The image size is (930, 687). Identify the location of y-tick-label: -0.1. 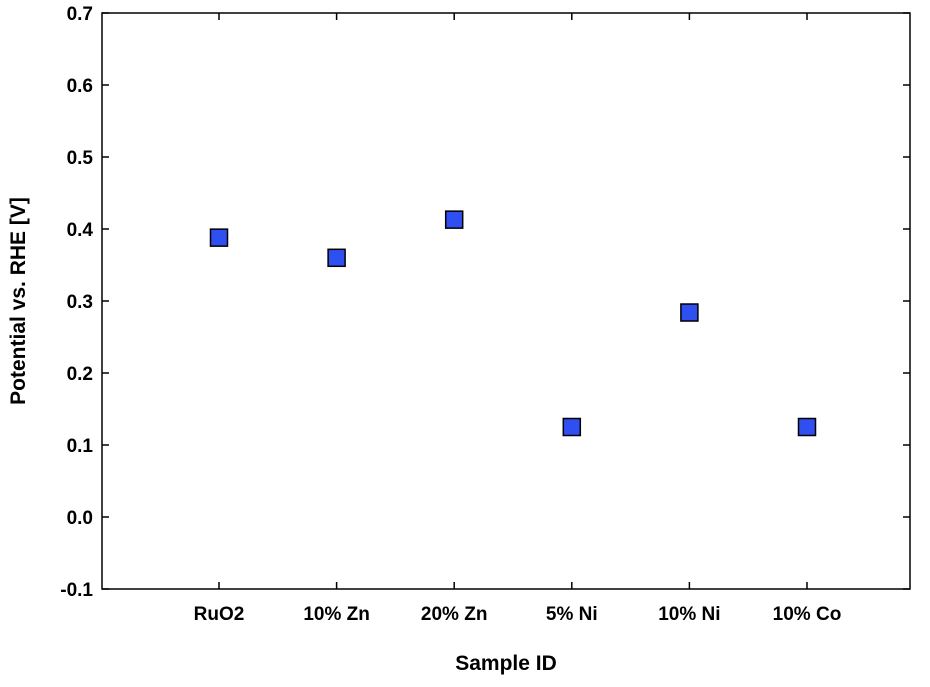
(76, 590).